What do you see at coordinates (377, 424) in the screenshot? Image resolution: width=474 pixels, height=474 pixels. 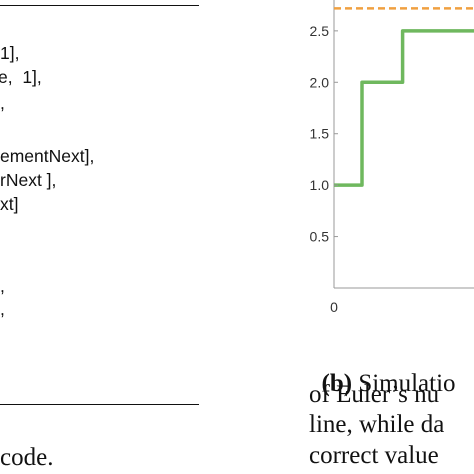 I see `caption-line3: line, while da` at bounding box center [377, 424].